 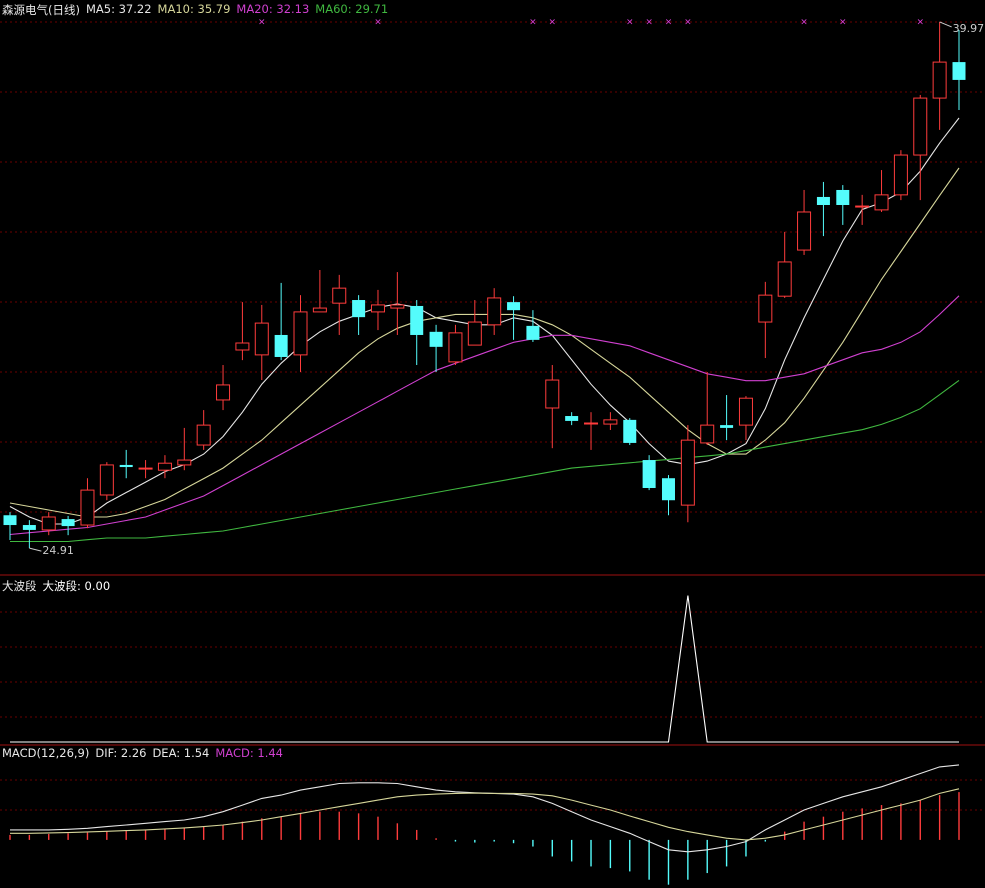 What do you see at coordinates (352, 9) in the screenshot?
I see `header-label: MA60: 29.71` at bounding box center [352, 9].